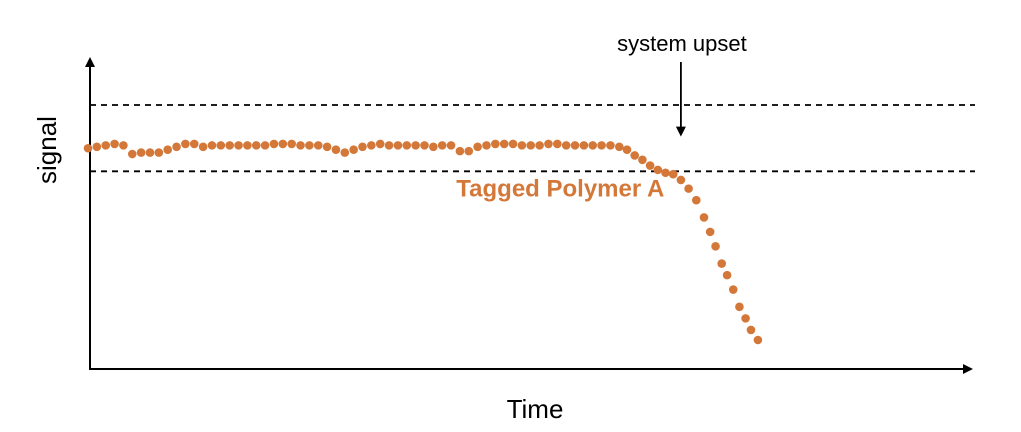 This screenshot has width=1021, height=432. I want to click on system-upset-annotation: system upset, so click(682, 43).